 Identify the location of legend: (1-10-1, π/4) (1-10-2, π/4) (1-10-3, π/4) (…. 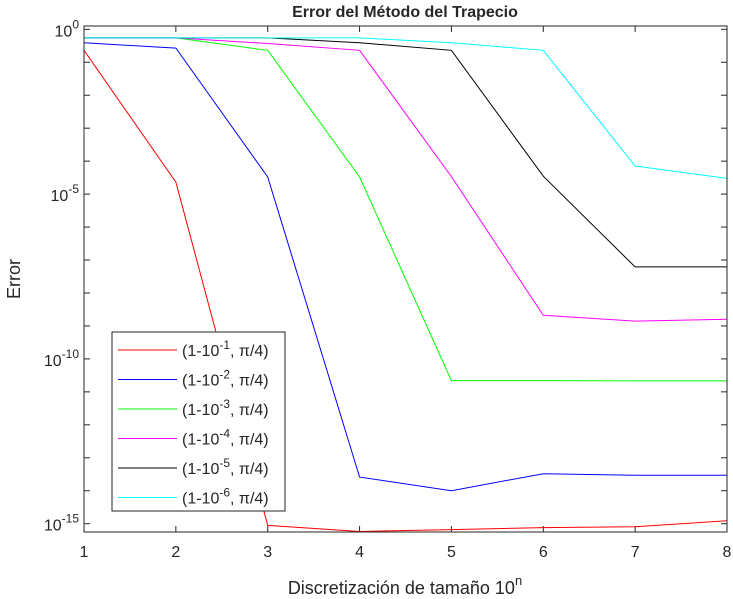
(198, 421).